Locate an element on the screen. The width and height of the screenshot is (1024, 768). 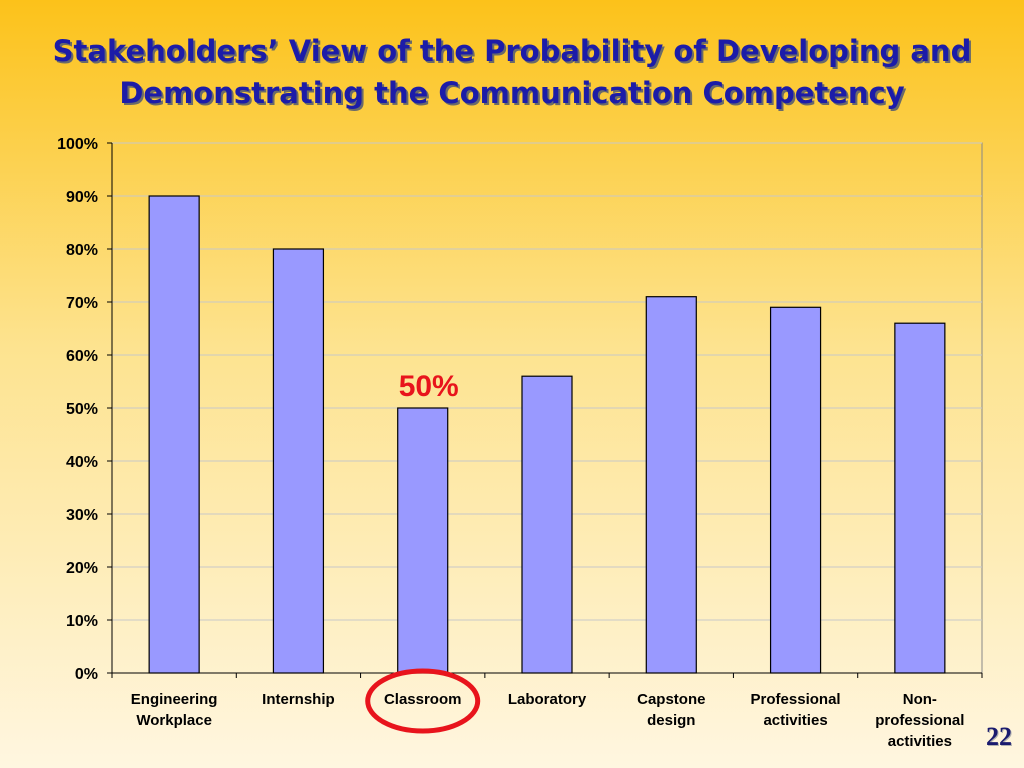
y-tick-label: 40% is located at coordinates (82, 462).